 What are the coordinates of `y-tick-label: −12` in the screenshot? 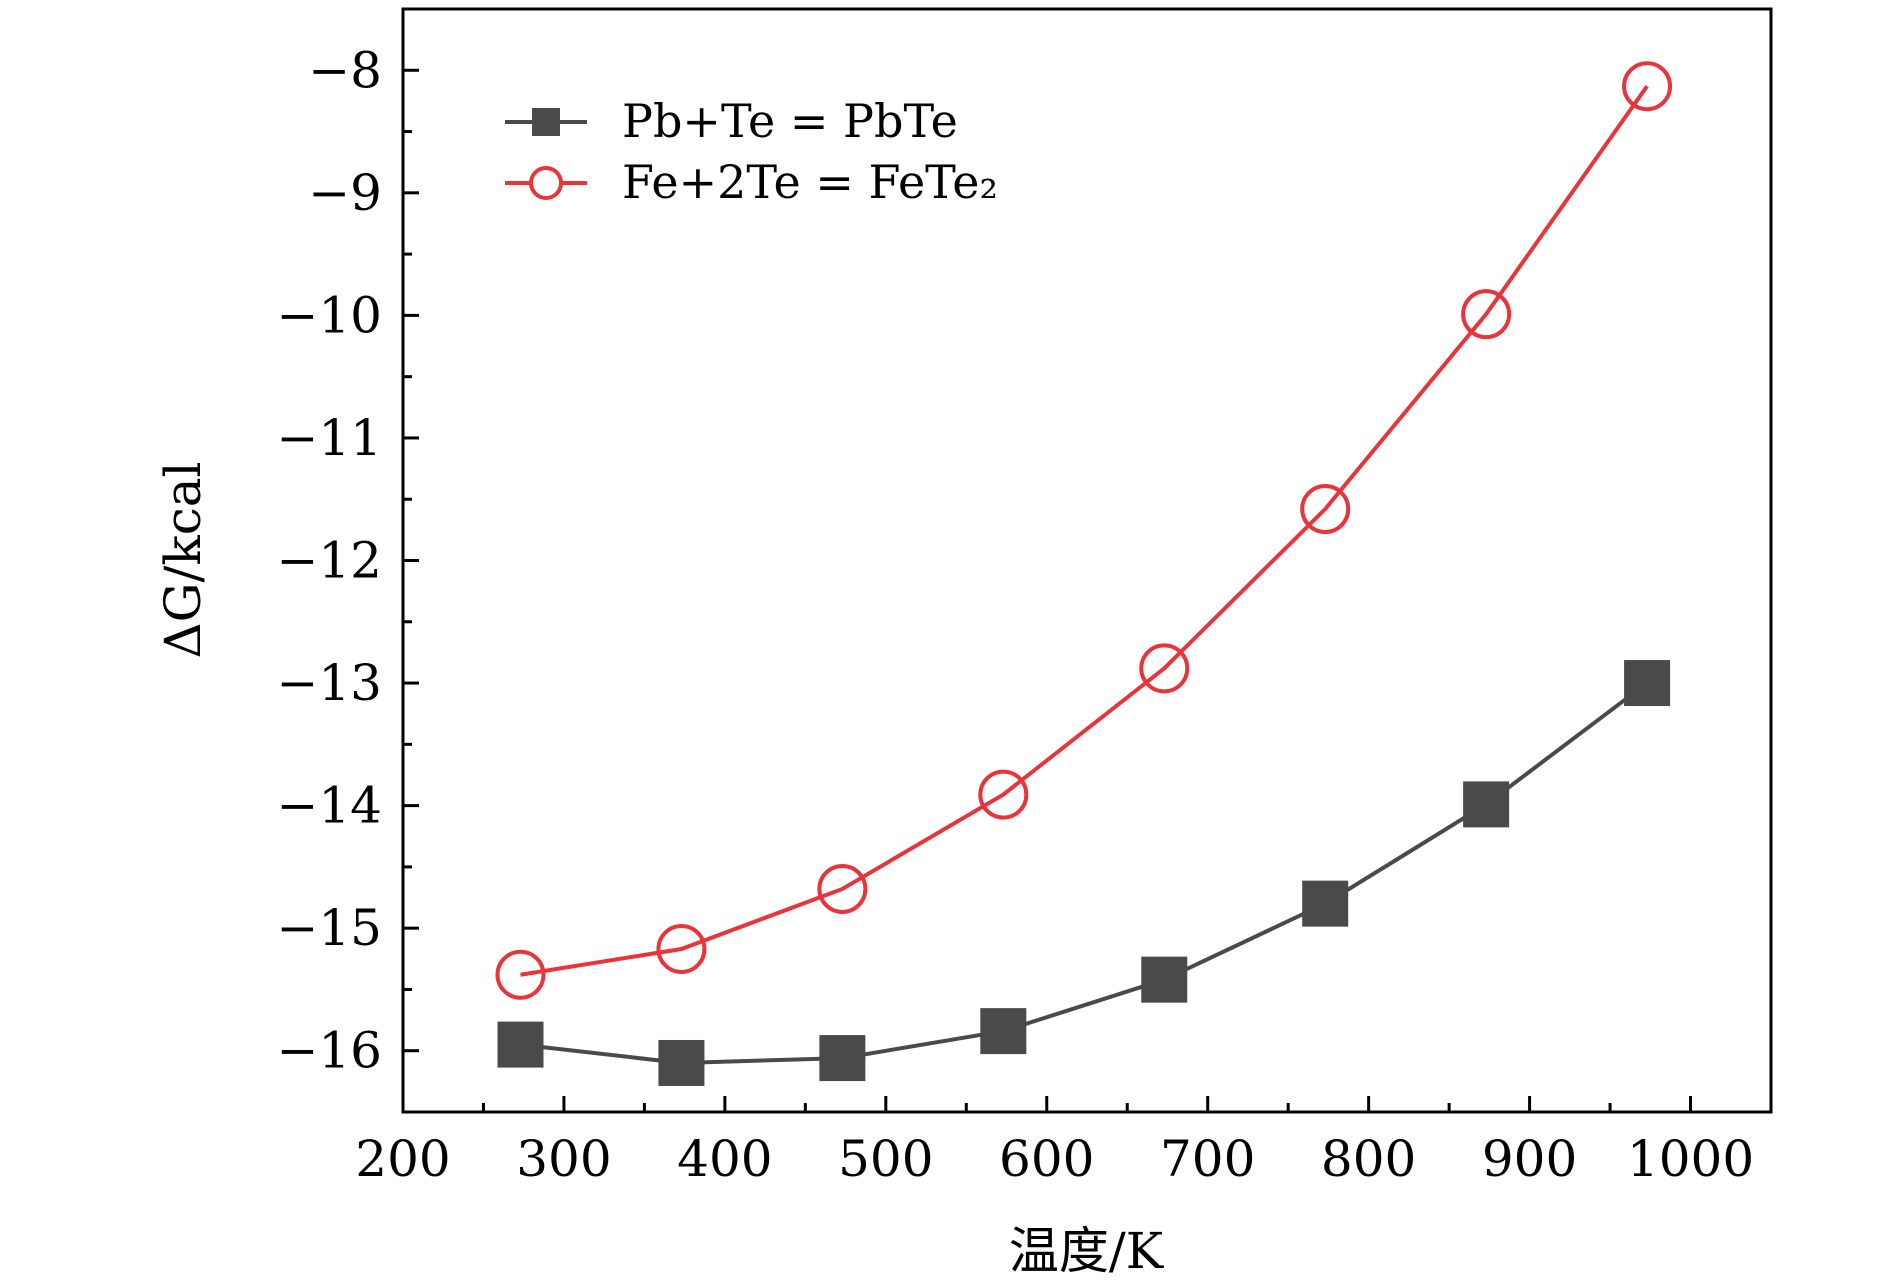 It's located at (329, 561).